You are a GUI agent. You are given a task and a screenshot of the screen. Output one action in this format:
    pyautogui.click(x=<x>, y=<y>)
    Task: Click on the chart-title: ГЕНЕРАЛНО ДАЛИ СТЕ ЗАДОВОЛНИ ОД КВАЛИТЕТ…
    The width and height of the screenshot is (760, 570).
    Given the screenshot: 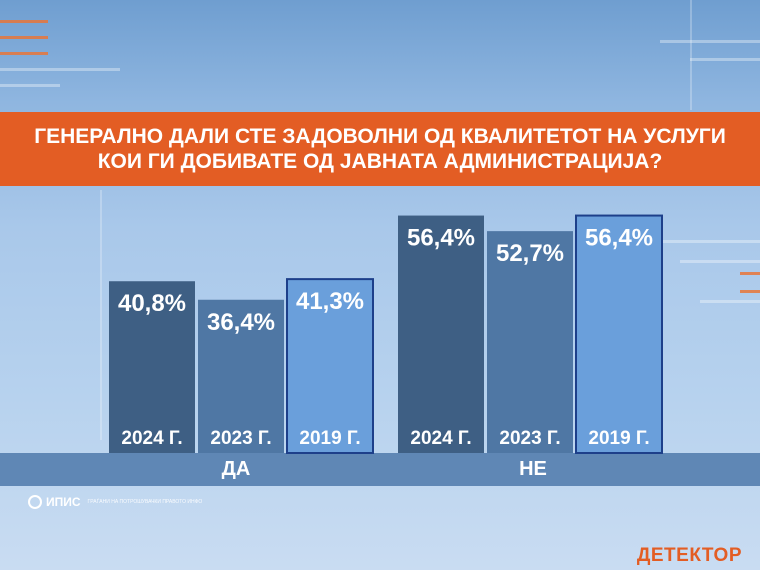 What is the action you would take?
    pyautogui.click(x=380, y=149)
    